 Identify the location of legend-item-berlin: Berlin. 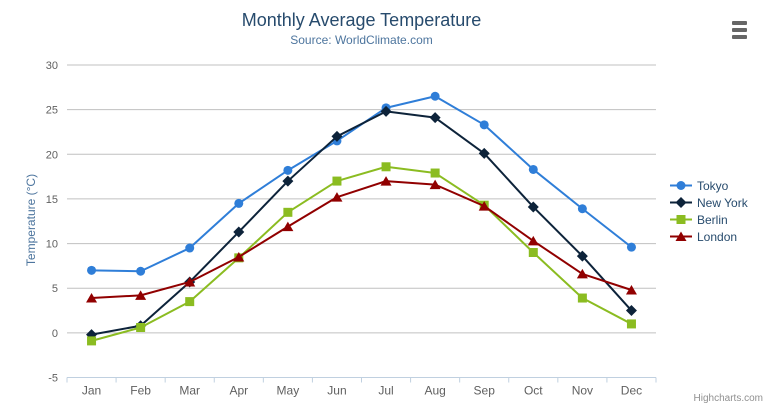
(709, 219).